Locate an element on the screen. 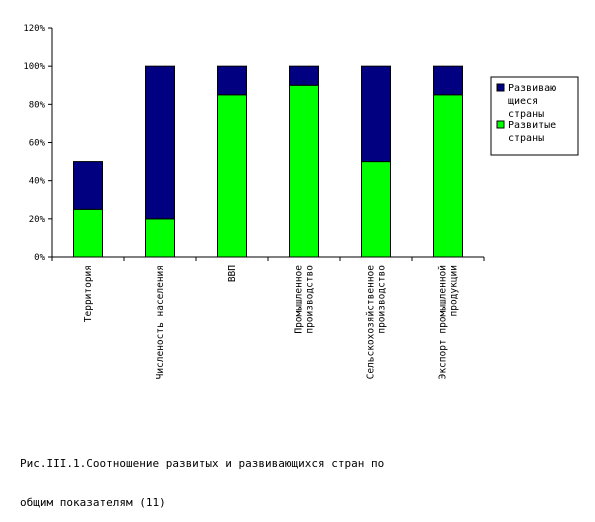 This screenshot has height=522, width=595. y-tick-label: 40% is located at coordinates (37, 182).